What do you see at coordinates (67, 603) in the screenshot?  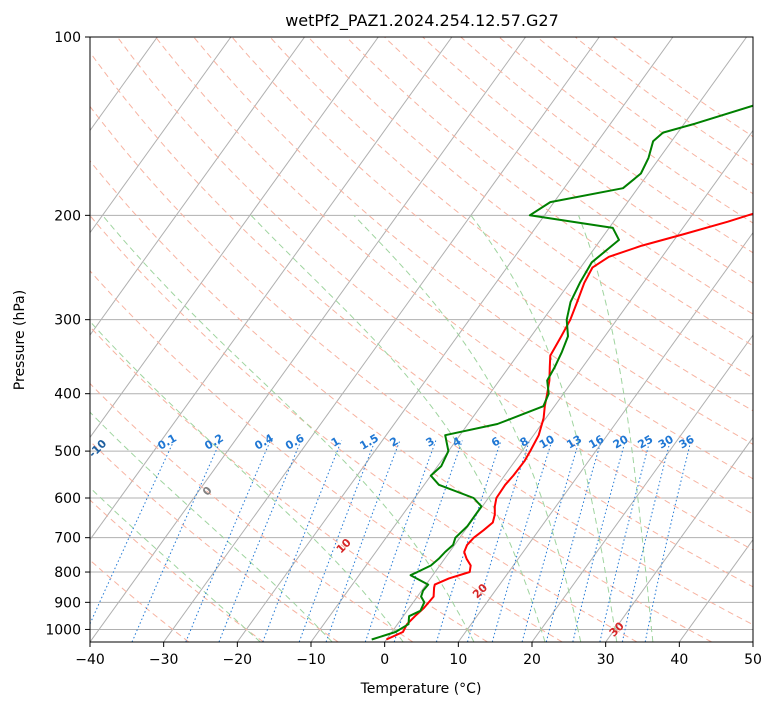 I see `y-tick-label: 900` at bounding box center [67, 603].